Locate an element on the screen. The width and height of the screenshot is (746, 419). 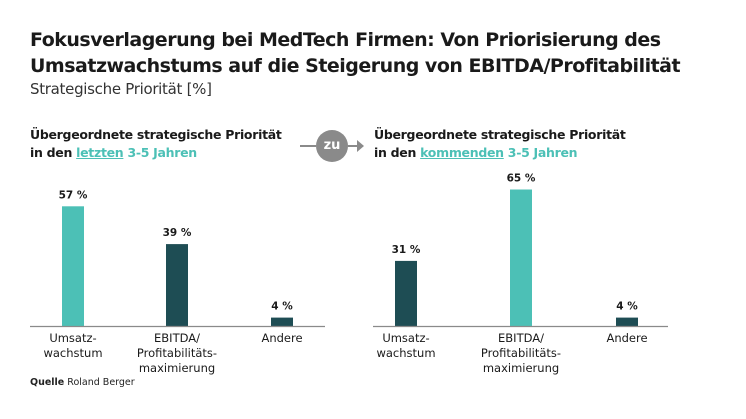
left-category-label-3: Andere is located at coordinates (281, 338).